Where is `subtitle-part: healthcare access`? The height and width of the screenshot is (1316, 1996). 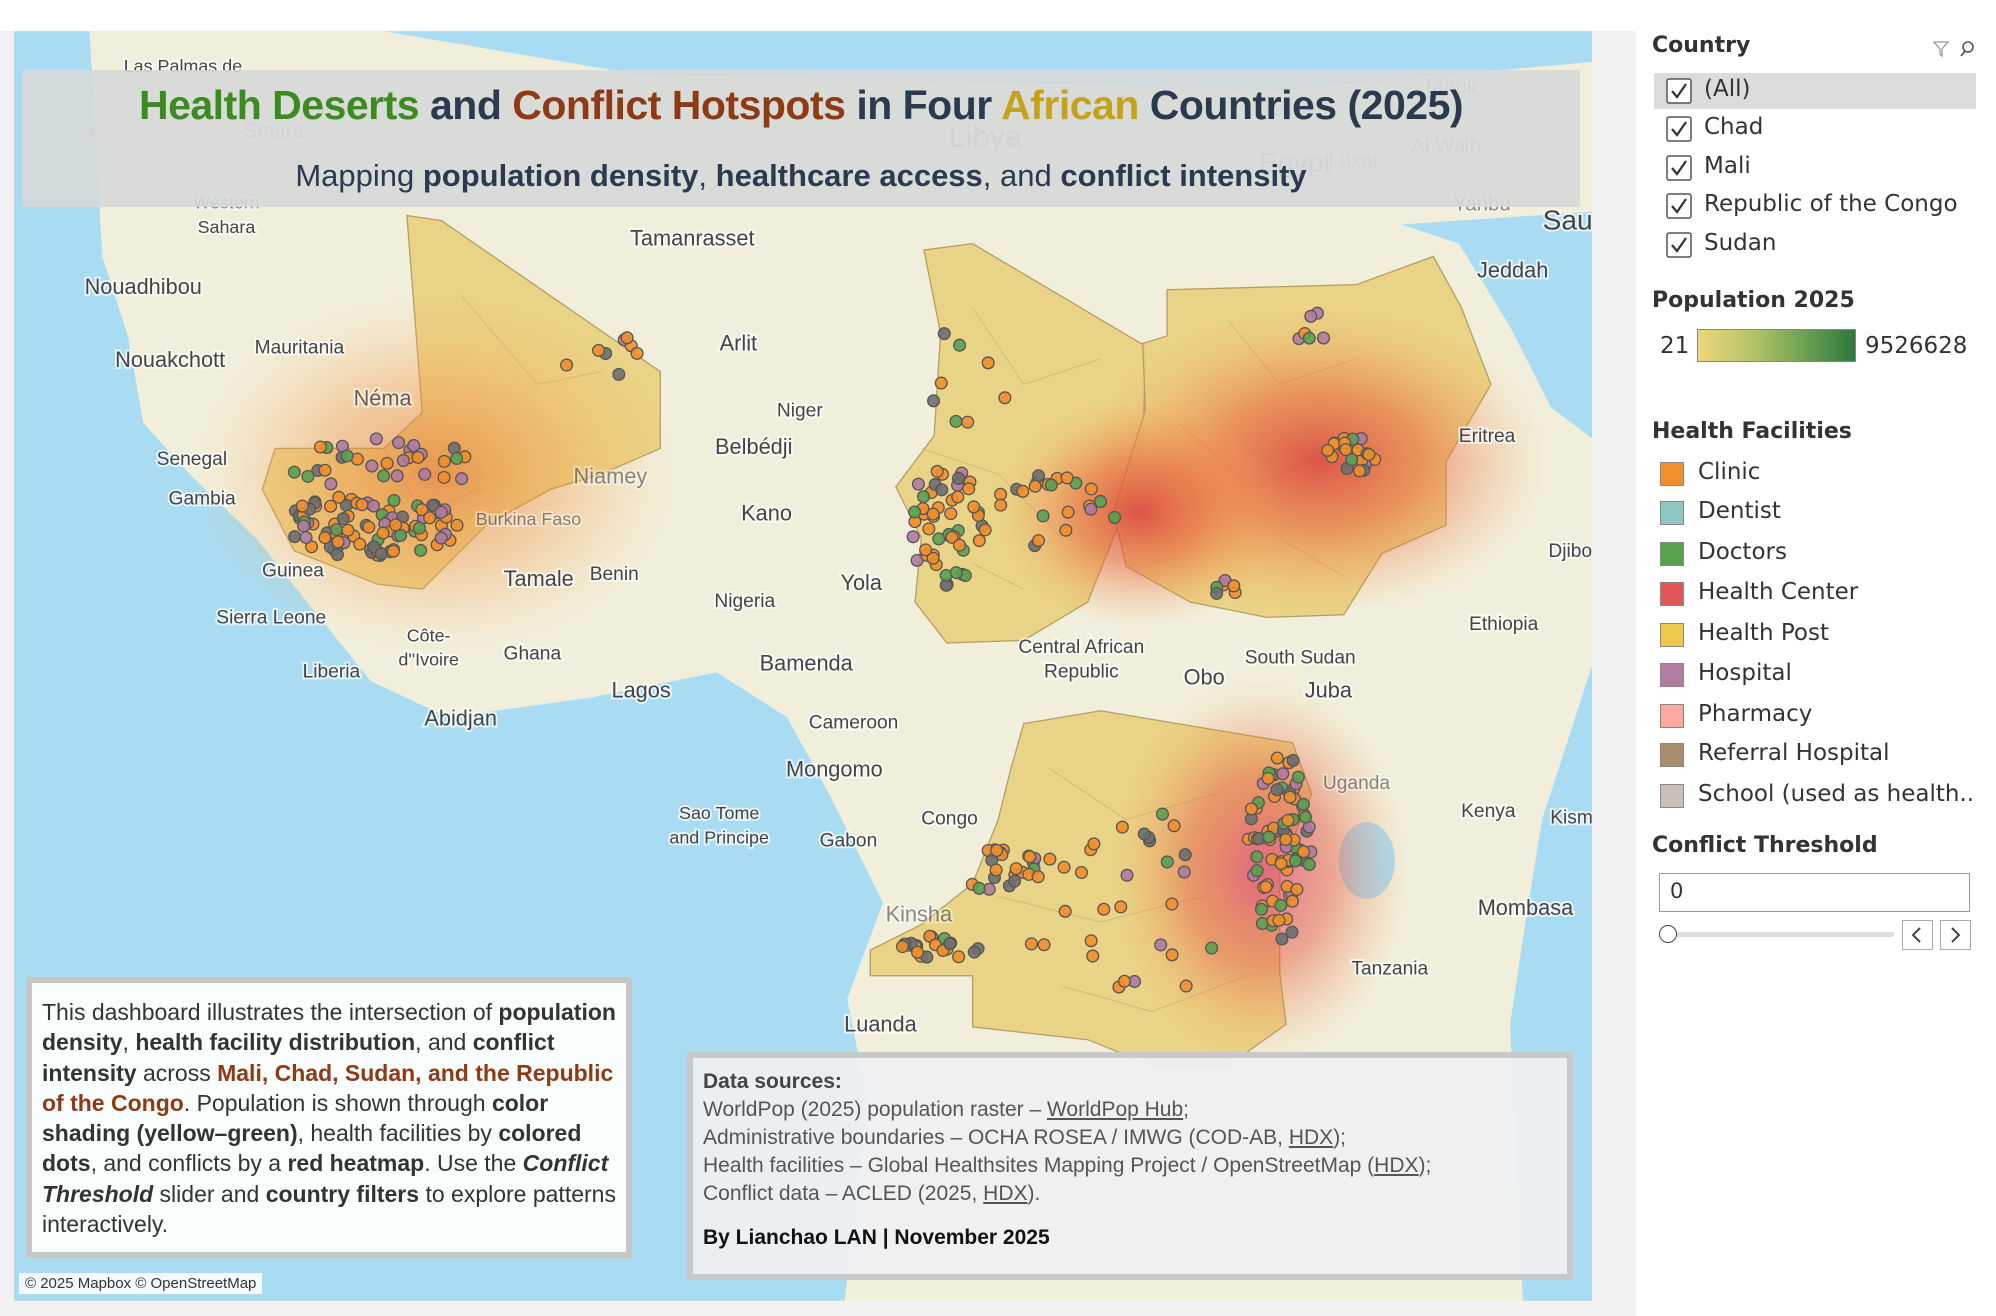
subtitle-part: healthcare access is located at coordinates (849, 175).